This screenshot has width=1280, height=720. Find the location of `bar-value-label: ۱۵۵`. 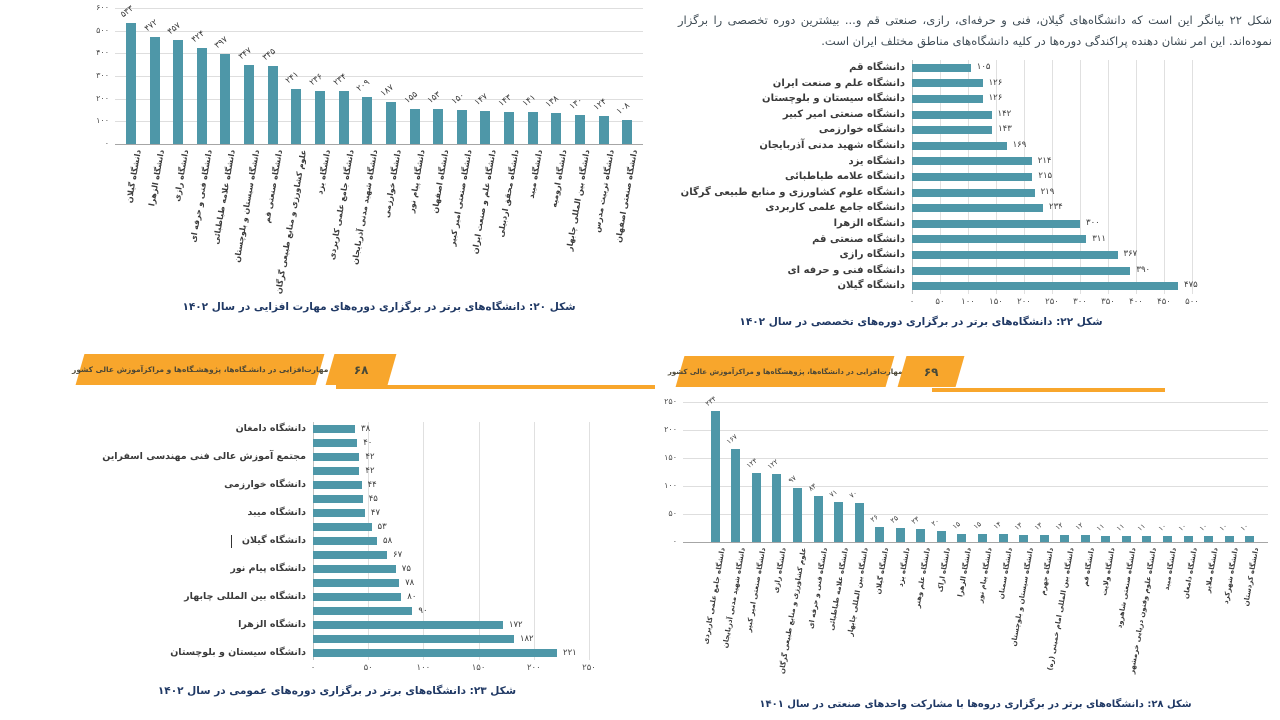

bar-value-label: ۱۵۵ is located at coordinates (411, 97).